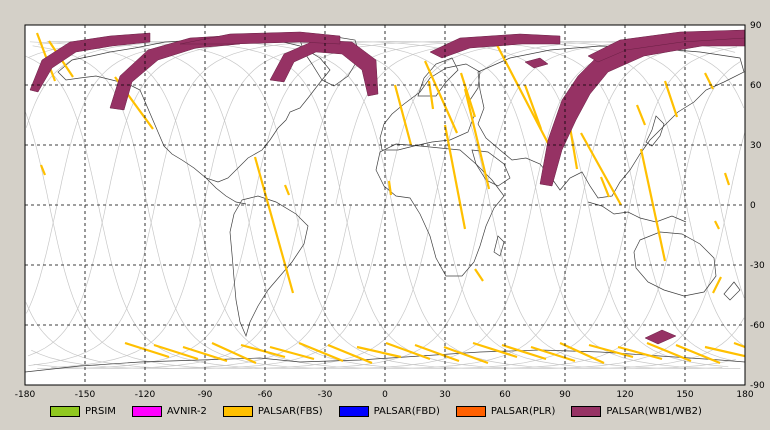  I want to click on coast-indonesia, so click(637, 212).